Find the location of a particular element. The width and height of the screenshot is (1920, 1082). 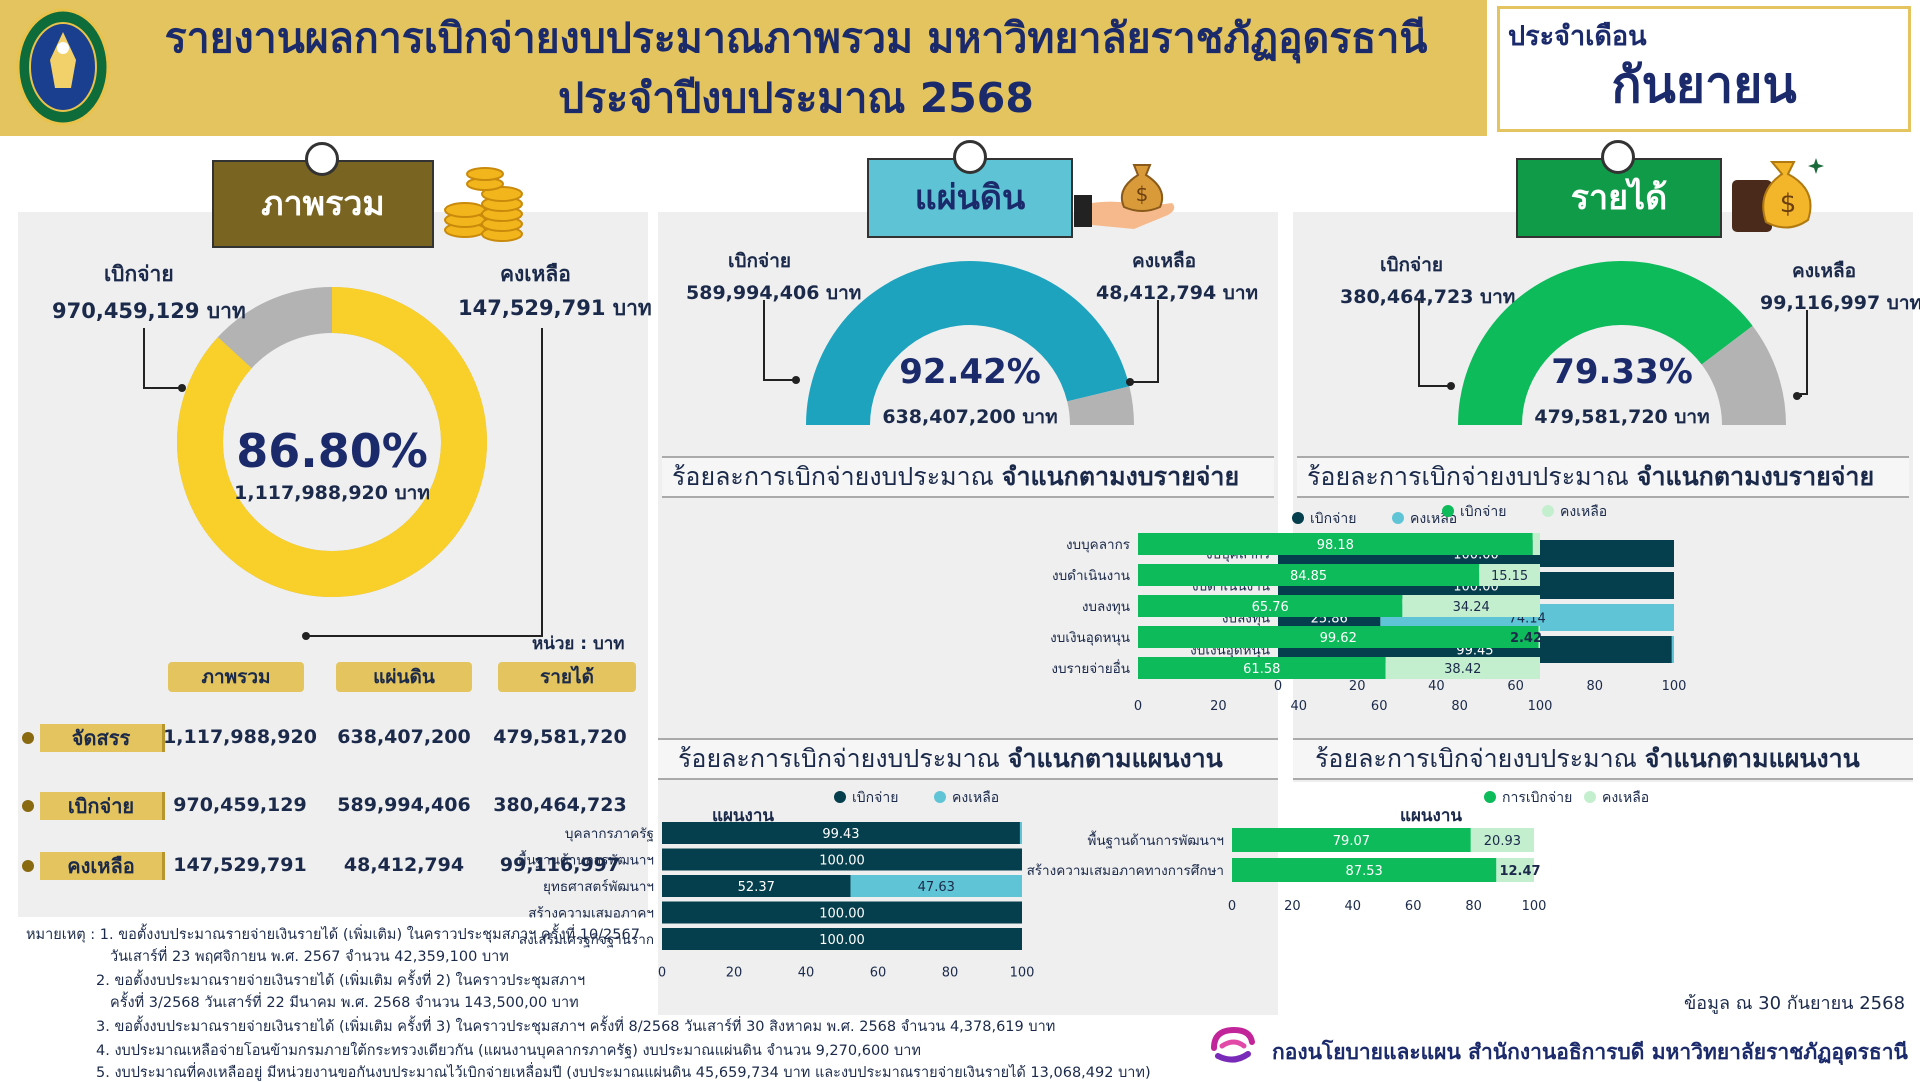

row-tag-remain: คงเหลือ is located at coordinates (102, 866).